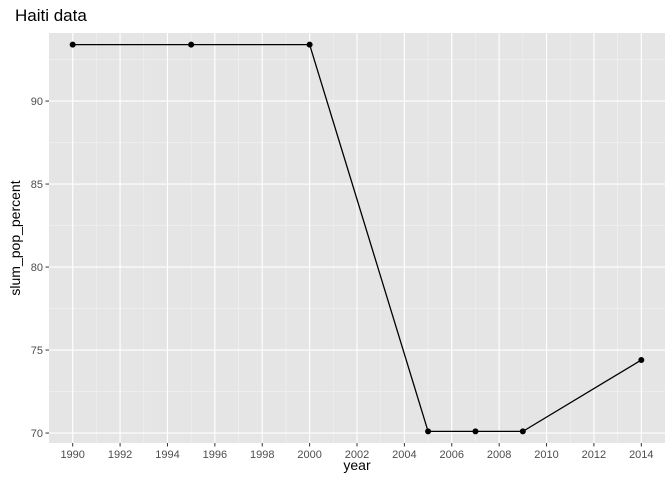 The height and width of the screenshot is (480, 672). Describe the element at coordinates (37, 102) in the screenshot. I see `y-tick-label: 90` at that location.